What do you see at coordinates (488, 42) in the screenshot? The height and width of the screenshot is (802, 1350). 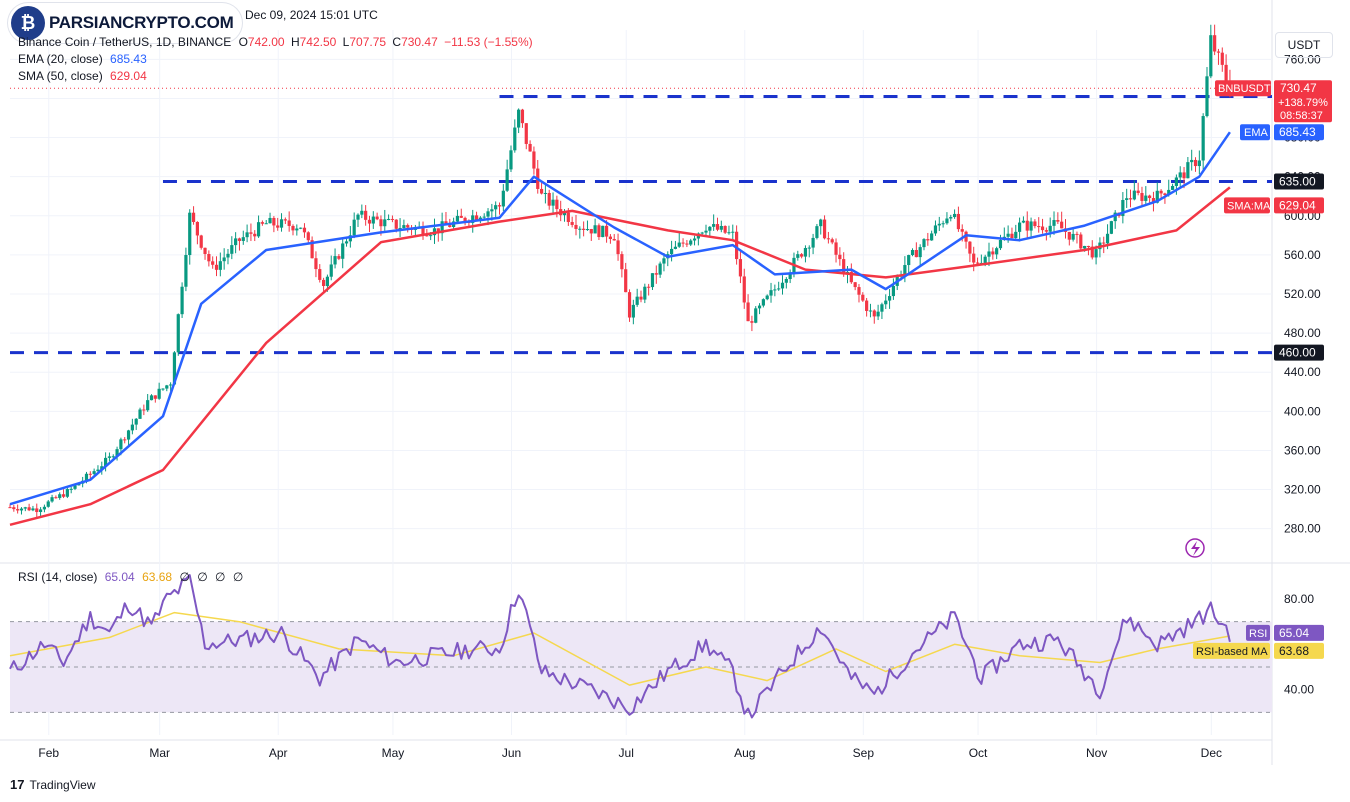 I see `ohlc-change: −11.53 (−1.55%)` at bounding box center [488, 42].